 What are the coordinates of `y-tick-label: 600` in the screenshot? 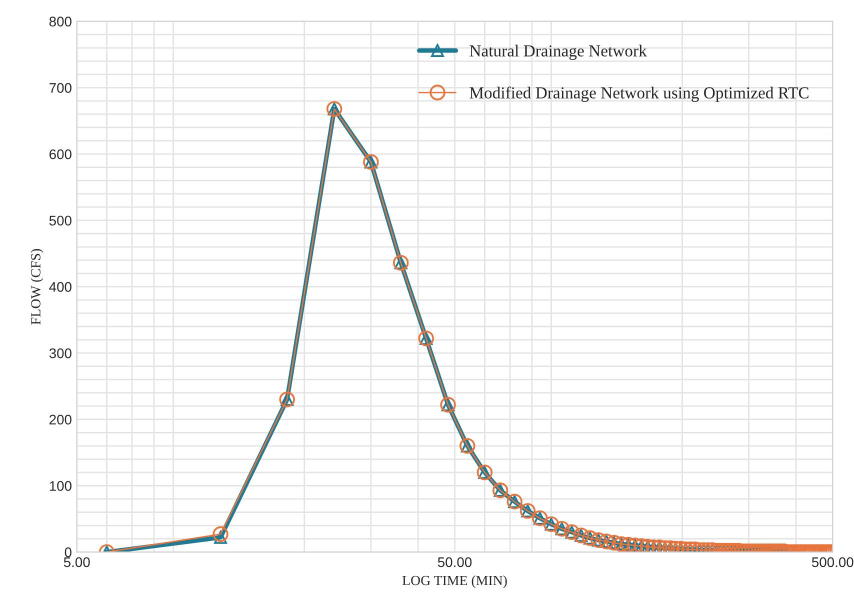 It's located at (61, 154).